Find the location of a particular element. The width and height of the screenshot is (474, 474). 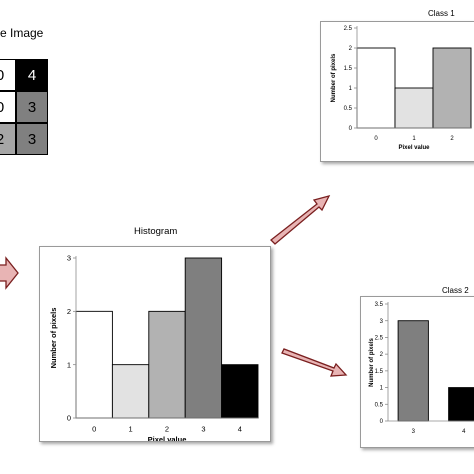

pixel-grid: 040323 is located at coordinates (24, 107).